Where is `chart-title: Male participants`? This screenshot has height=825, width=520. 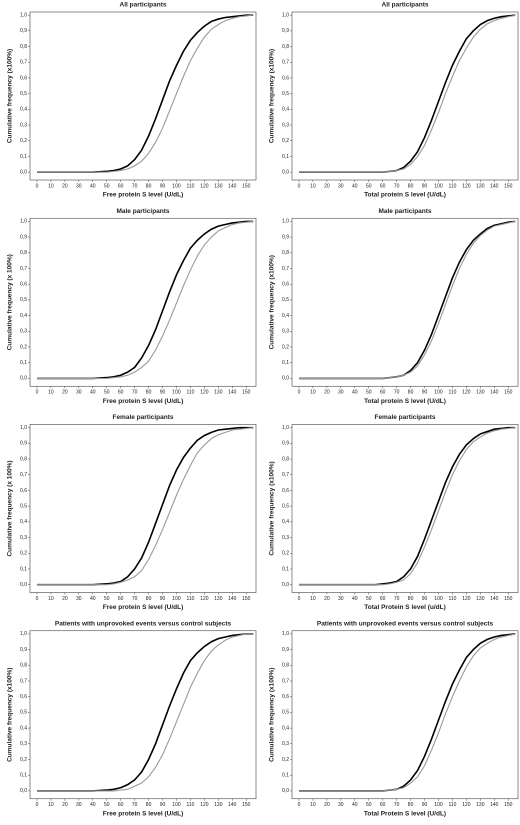 chart-title: Male participants is located at coordinates (404, 211).